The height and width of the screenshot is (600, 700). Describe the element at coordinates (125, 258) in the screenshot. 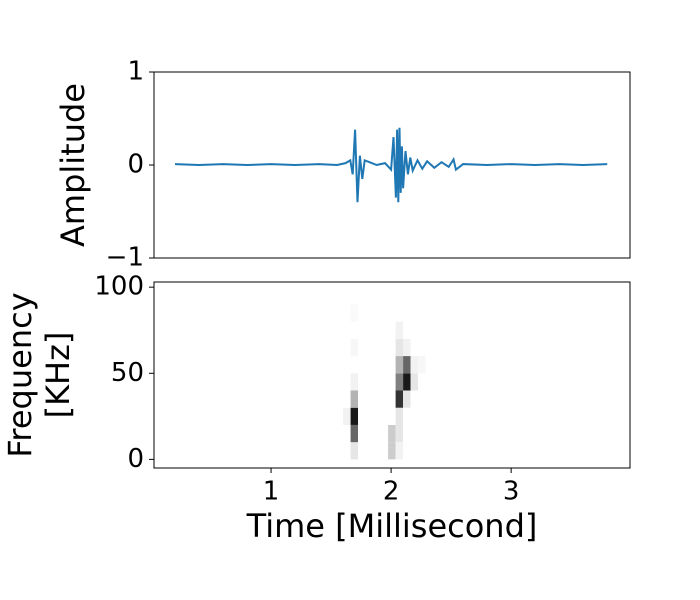

I see `y-tick-label: −1` at that location.